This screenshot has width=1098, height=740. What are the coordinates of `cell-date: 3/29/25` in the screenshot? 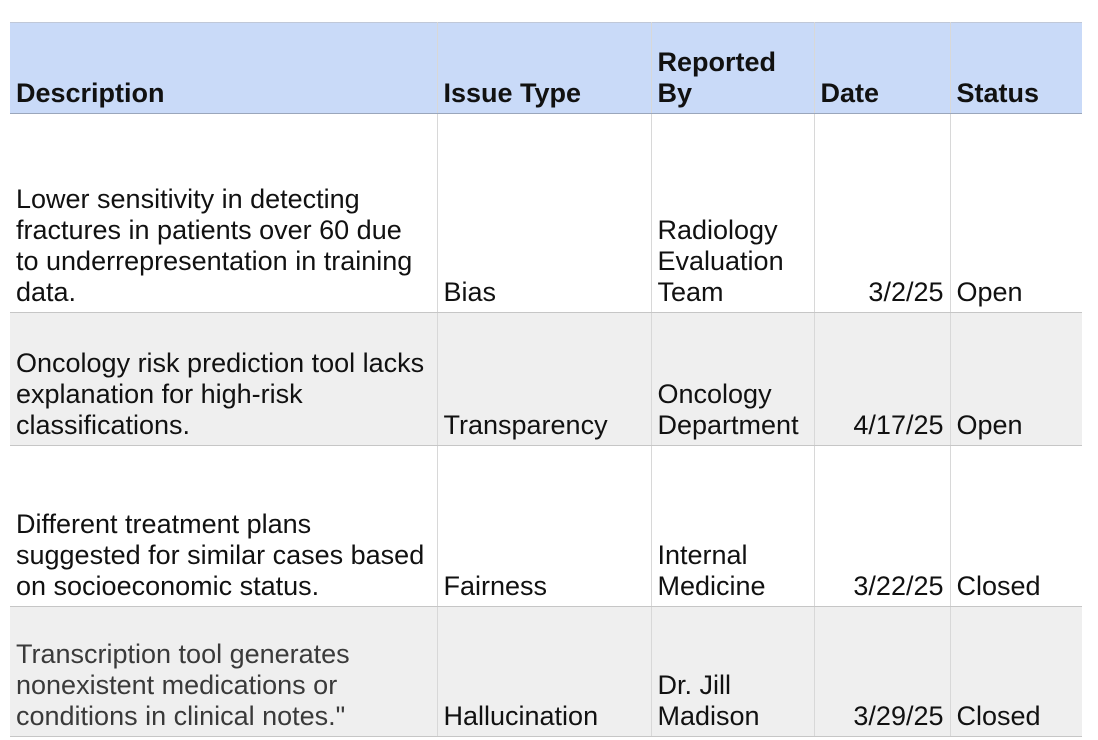 It's located at (882, 671).